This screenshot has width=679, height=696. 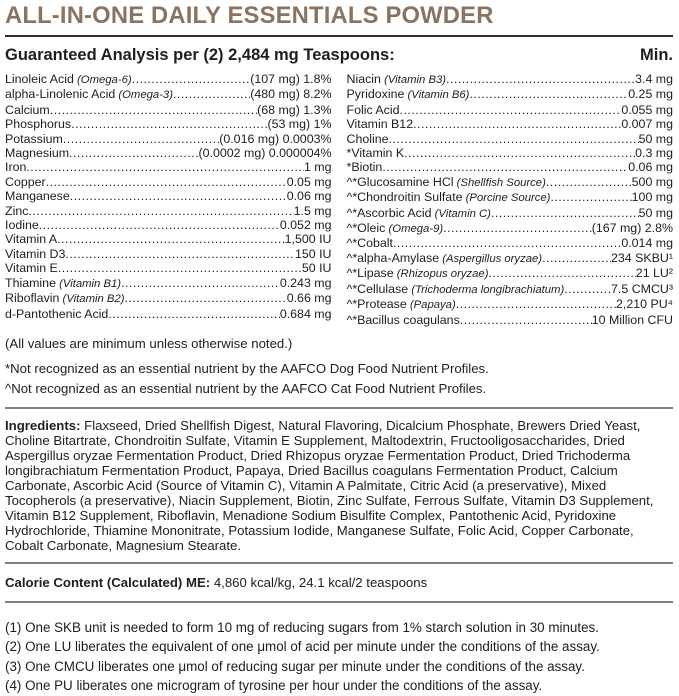 What do you see at coordinates (632, 319) in the screenshot?
I see `nutrient-value: 10 Million CFU` at bounding box center [632, 319].